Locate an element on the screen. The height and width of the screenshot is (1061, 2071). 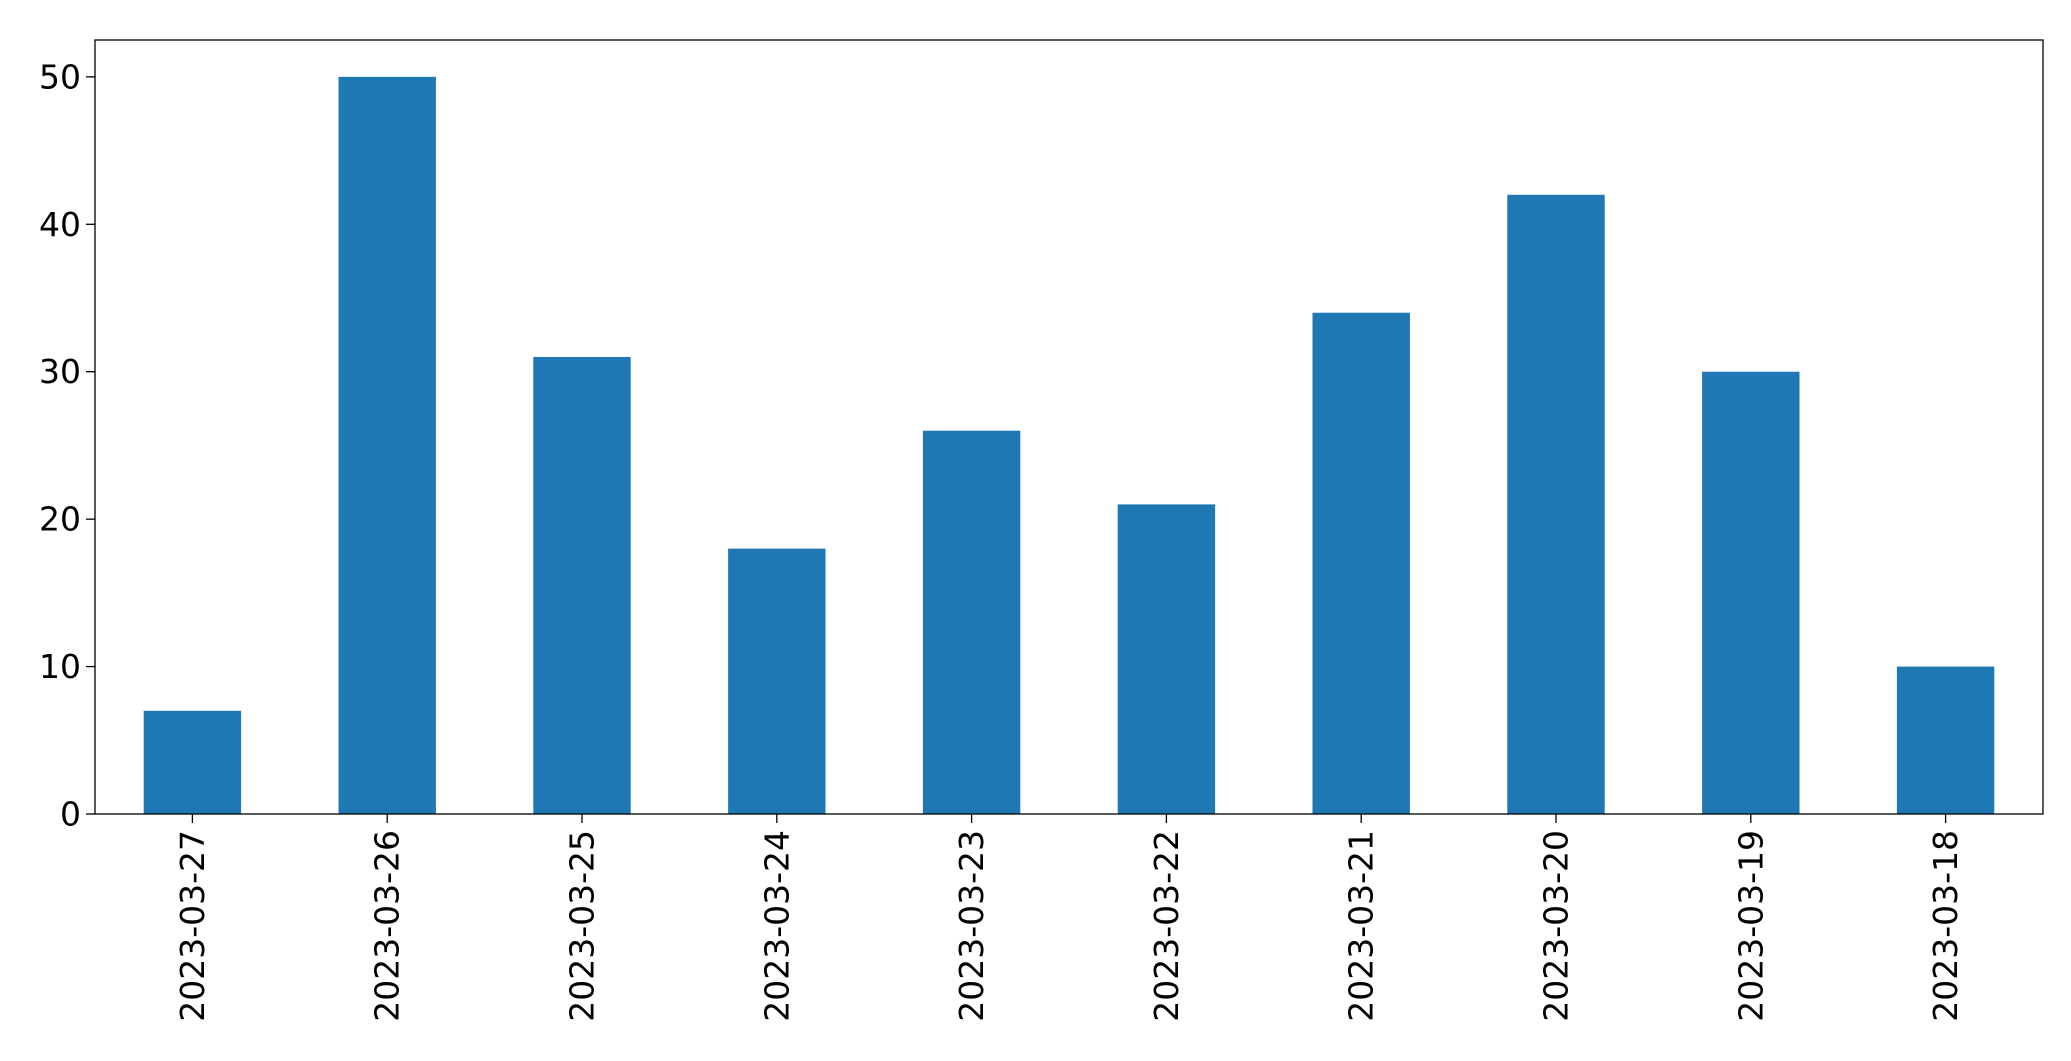
y-tick-label: 50 is located at coordinates (60, 76).